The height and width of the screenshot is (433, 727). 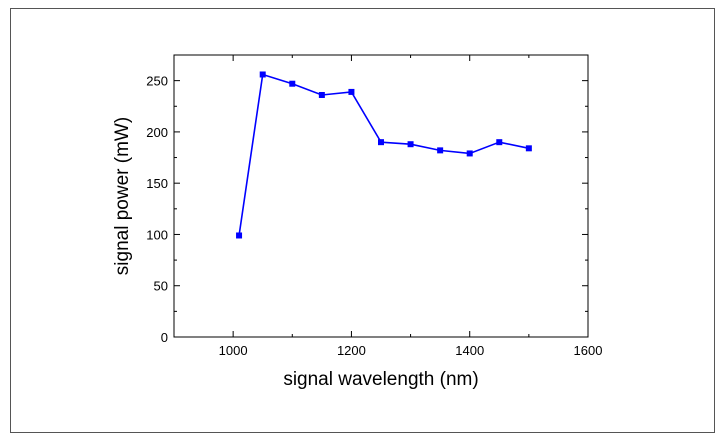 What do you see at coordinates (233, 350) in the screenshot?
I see `x-tick-label: 1000` at bounding box center [233, 350].